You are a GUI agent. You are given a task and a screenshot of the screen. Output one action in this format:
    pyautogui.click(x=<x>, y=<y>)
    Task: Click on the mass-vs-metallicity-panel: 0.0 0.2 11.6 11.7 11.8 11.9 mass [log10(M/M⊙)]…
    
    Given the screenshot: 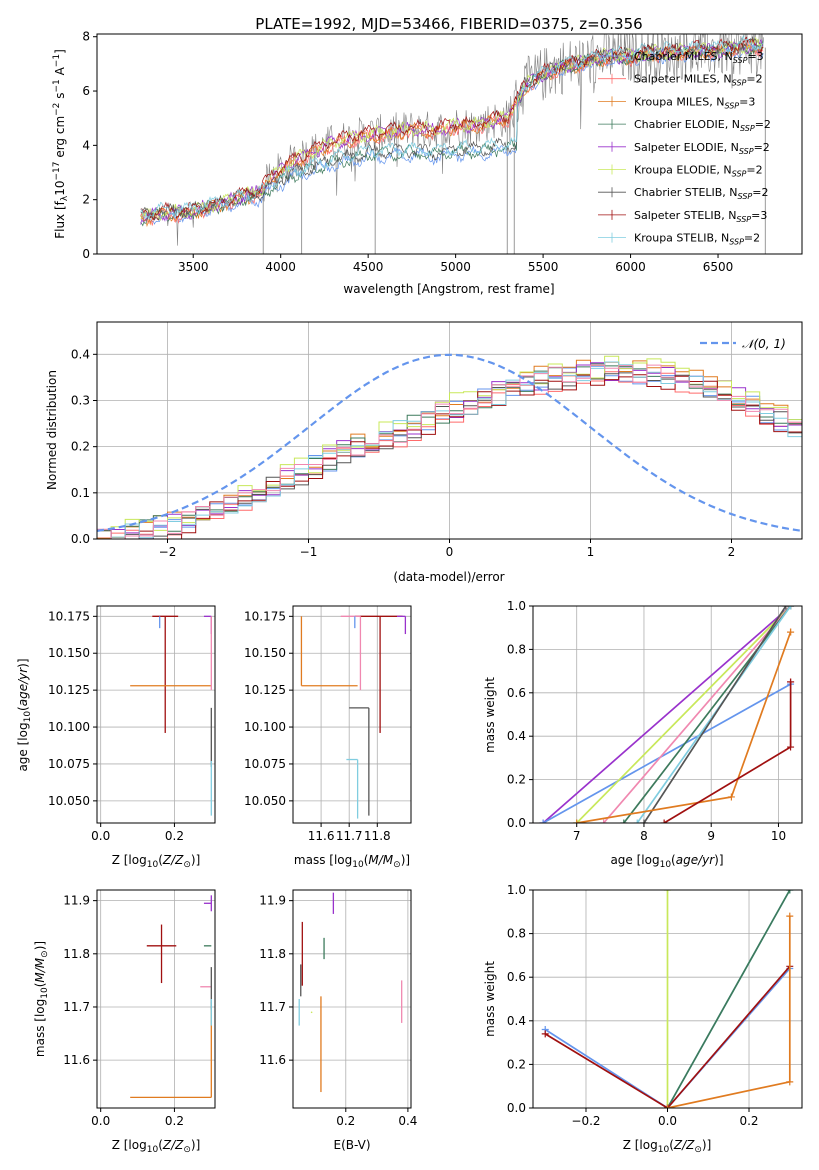 What is the action you would take?
    pyautogui.click(x=124, y=1022)
    